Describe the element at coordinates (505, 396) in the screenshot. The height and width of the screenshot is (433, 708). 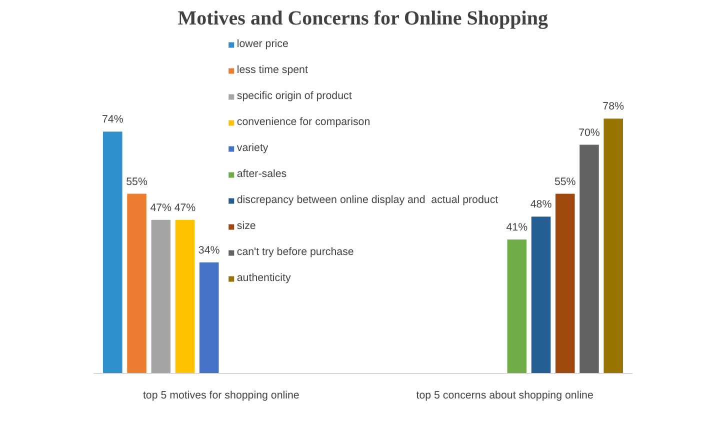
I see `x-tick-label: top 5 concerns about shopping online` at that location.